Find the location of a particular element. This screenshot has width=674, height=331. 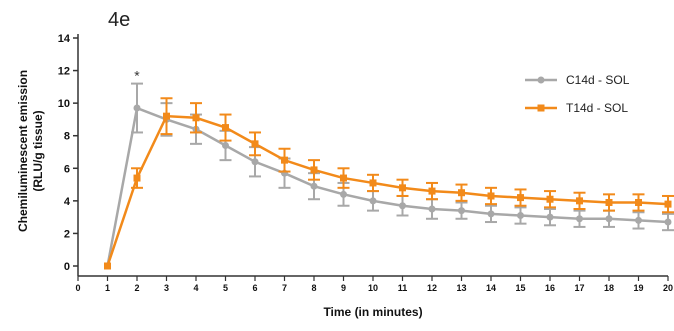

y-tick-label: 8 is located at coordinates (67, 137).